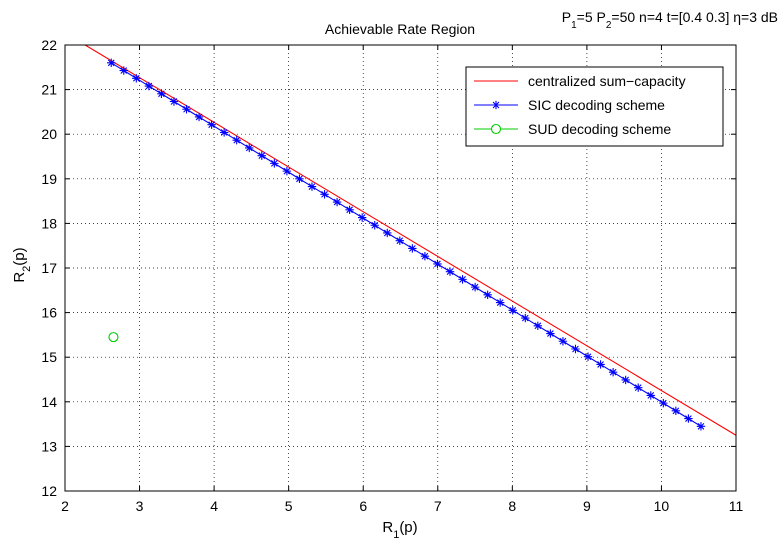 The height and width of the screenshot is (547, 784). What do you see at coordinates (214, 506) in the screenshot?
I see `x-tick-label: 4` at bounding box center [214, 506].